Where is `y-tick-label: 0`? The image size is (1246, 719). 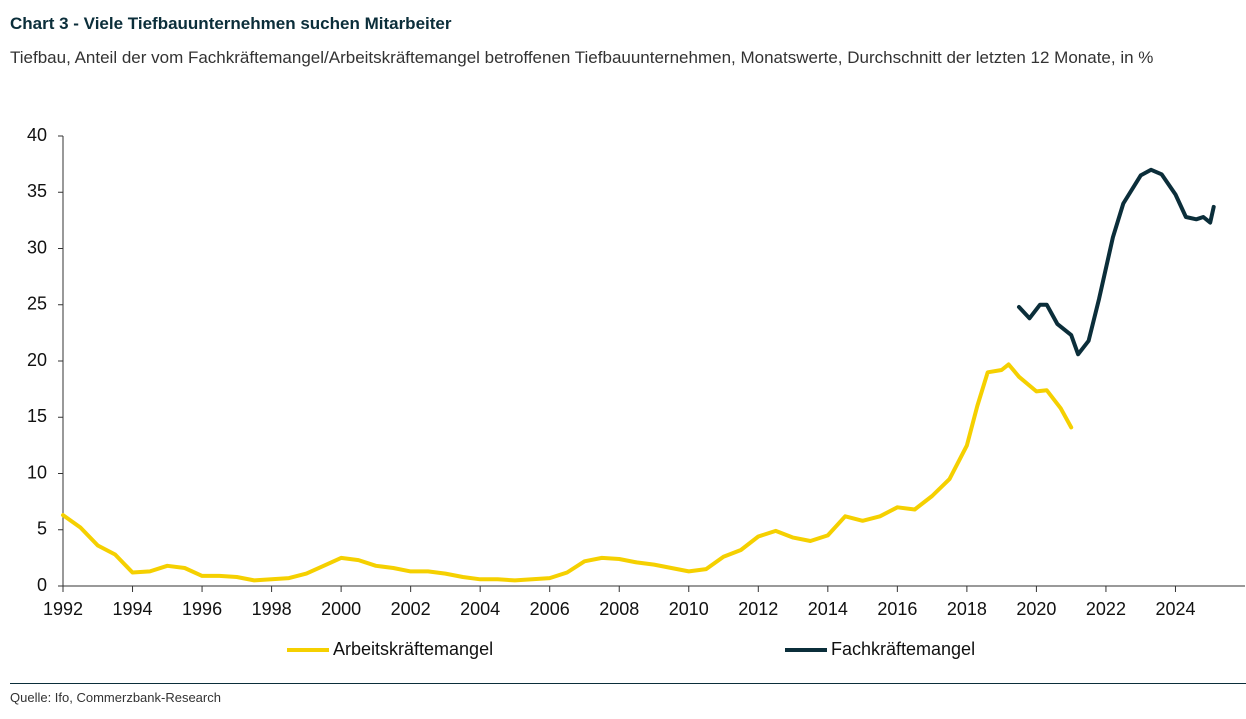
y-tick-label: 0 is located at coordinates (42, 585).